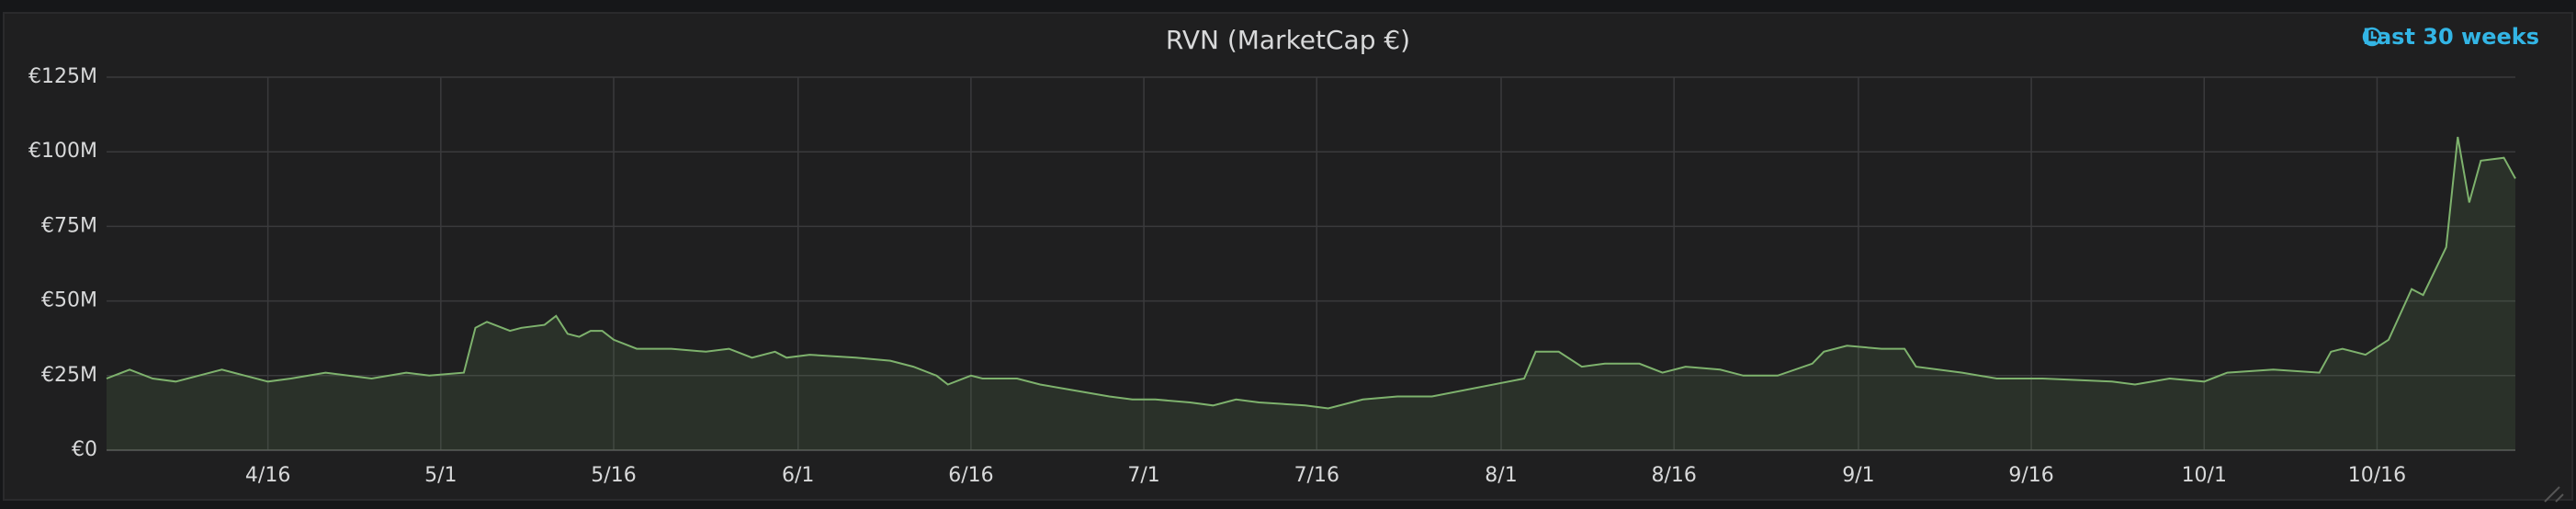 This screenshot has width=2576, height=509. I want to click on y-tick-label: €75M, so click(69, 225).